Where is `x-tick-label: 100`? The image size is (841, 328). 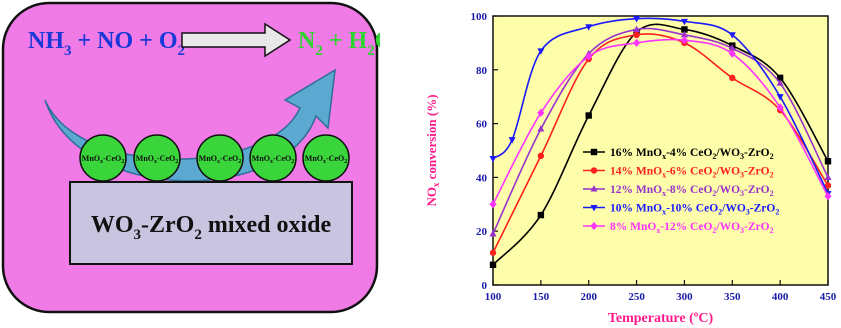 x-tick-label: 100 is located at coordinates (493, 297).